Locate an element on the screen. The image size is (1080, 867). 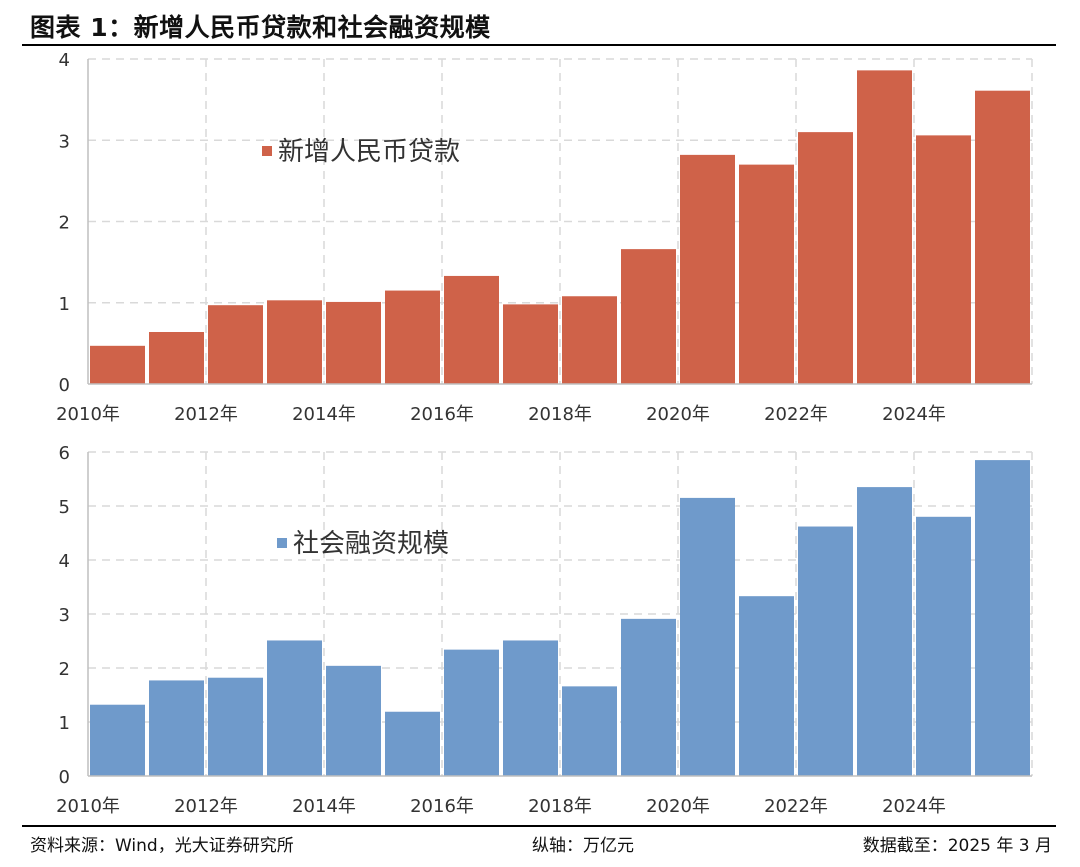
source-note: 资料来源：Wind，光大证券研究所 is located at coordinates (162, 846).